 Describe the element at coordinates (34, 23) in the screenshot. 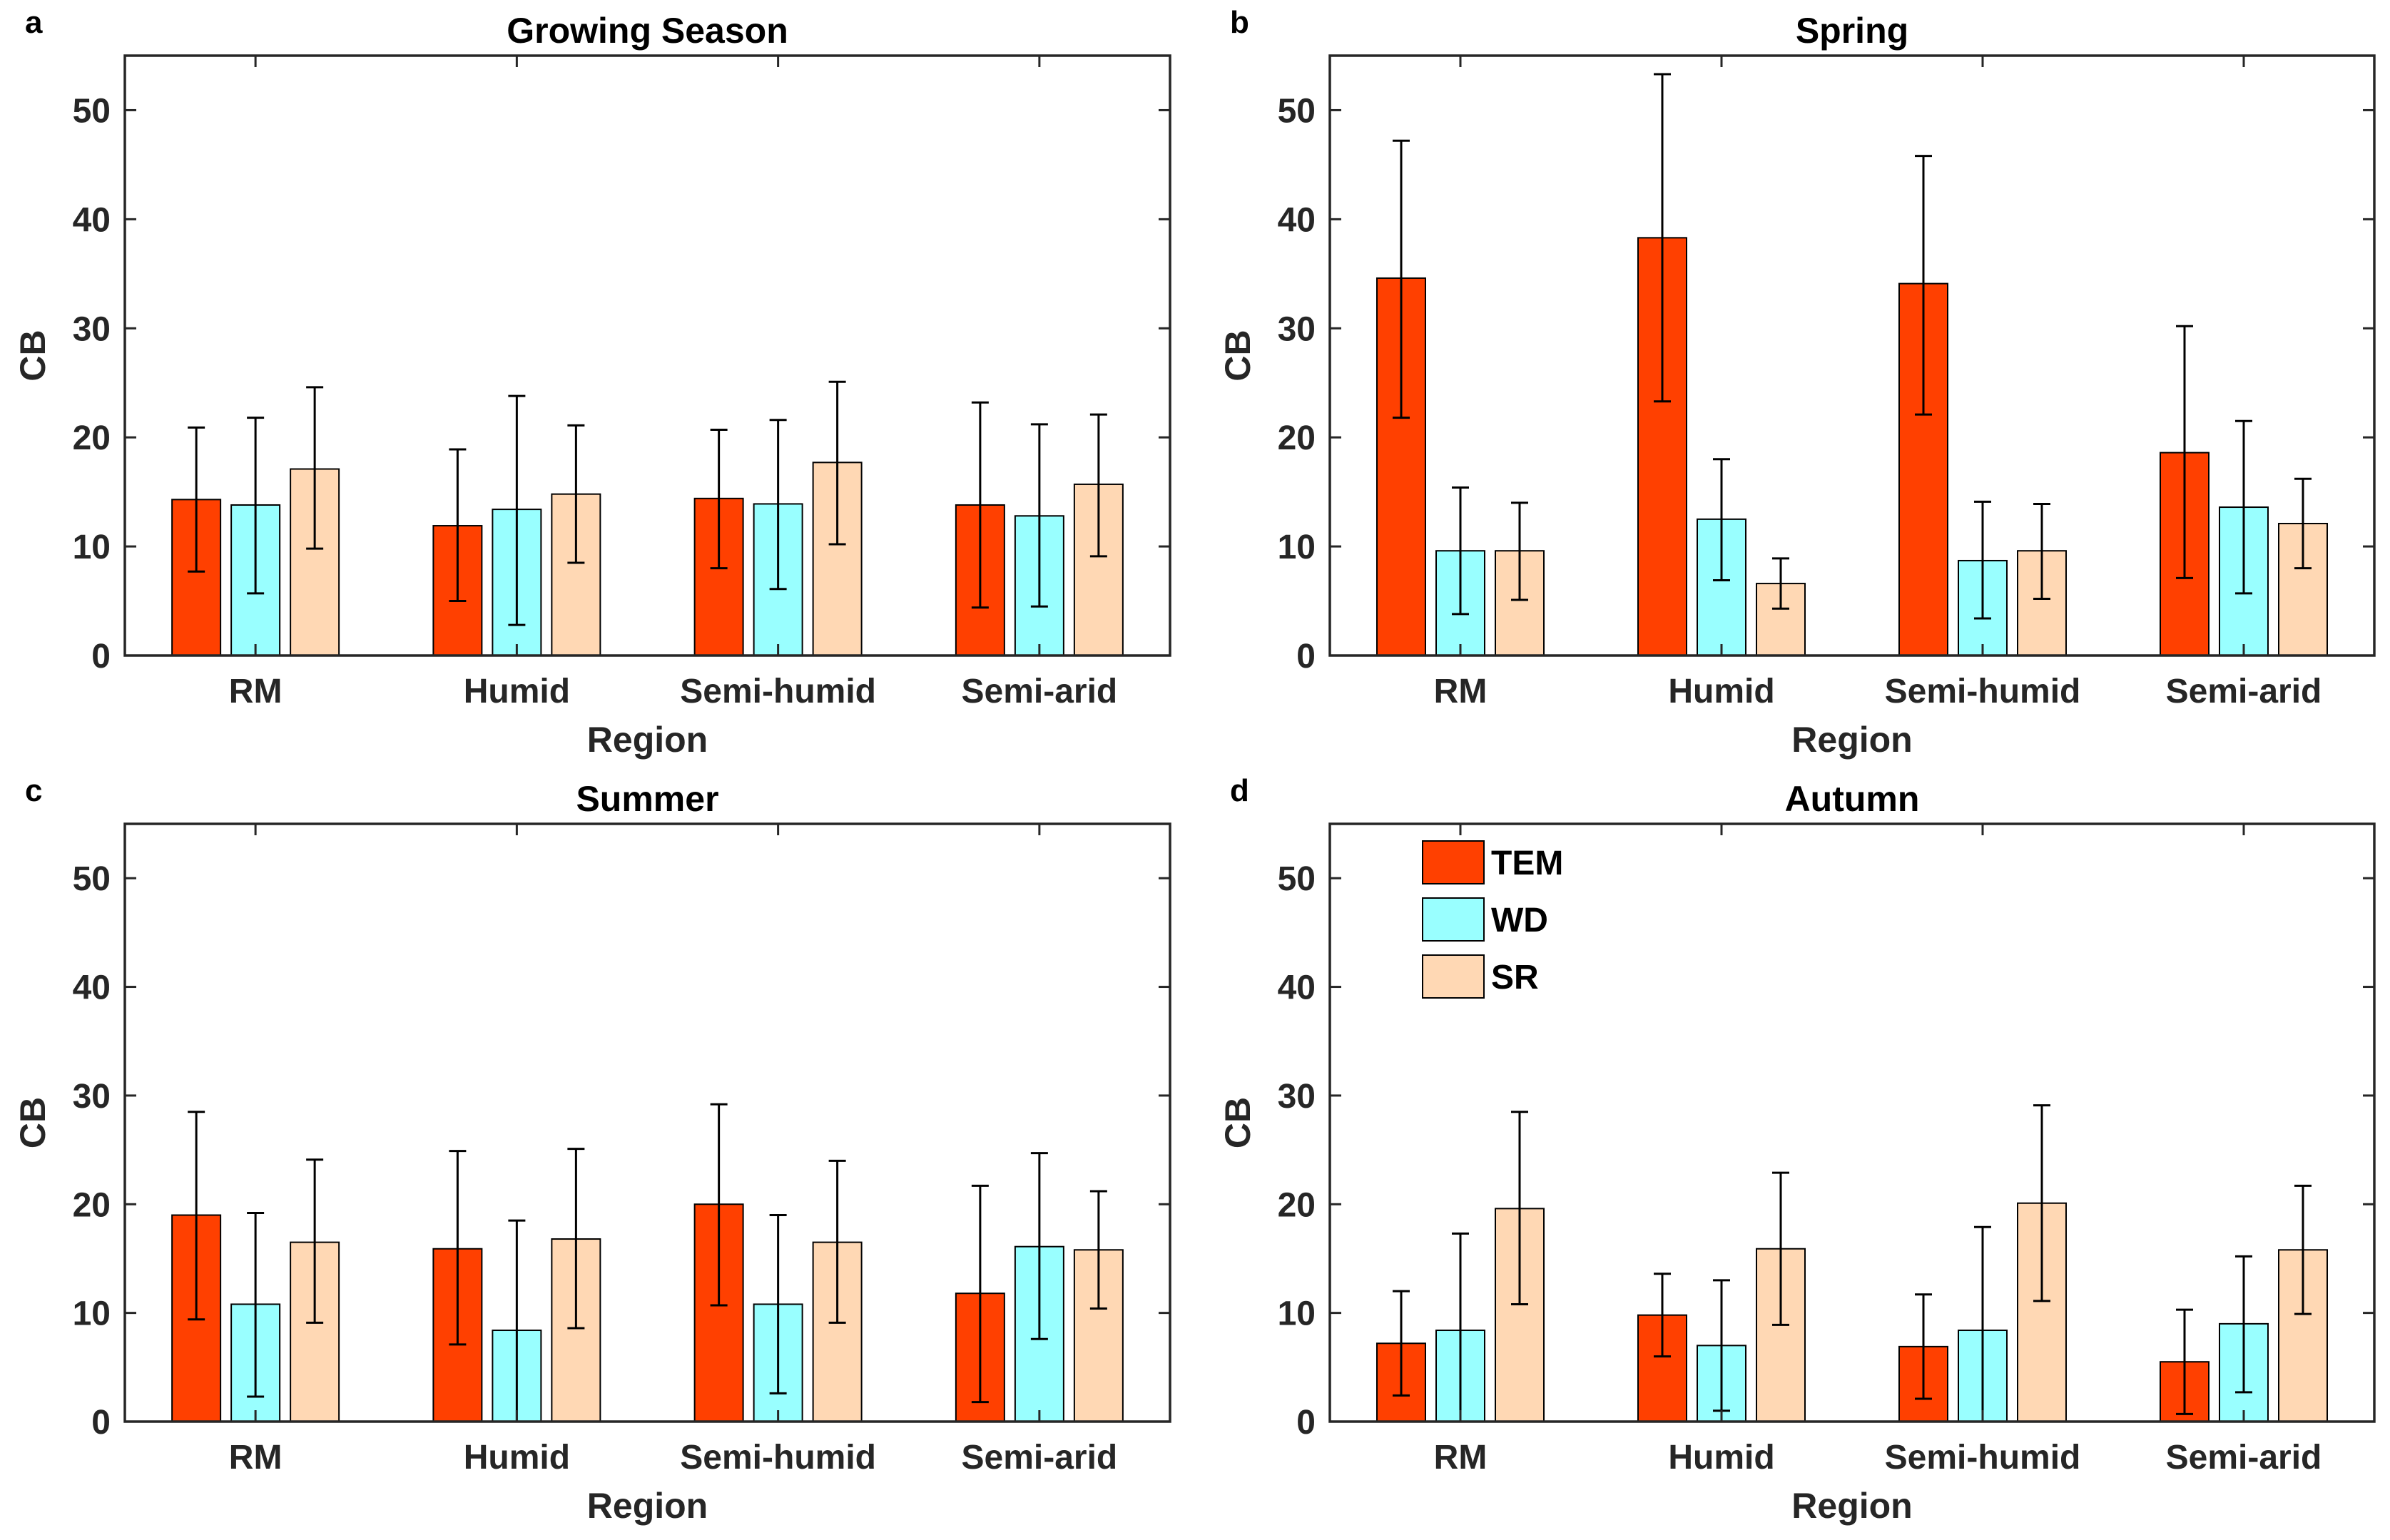

I see `panel-letter: a` at that location.